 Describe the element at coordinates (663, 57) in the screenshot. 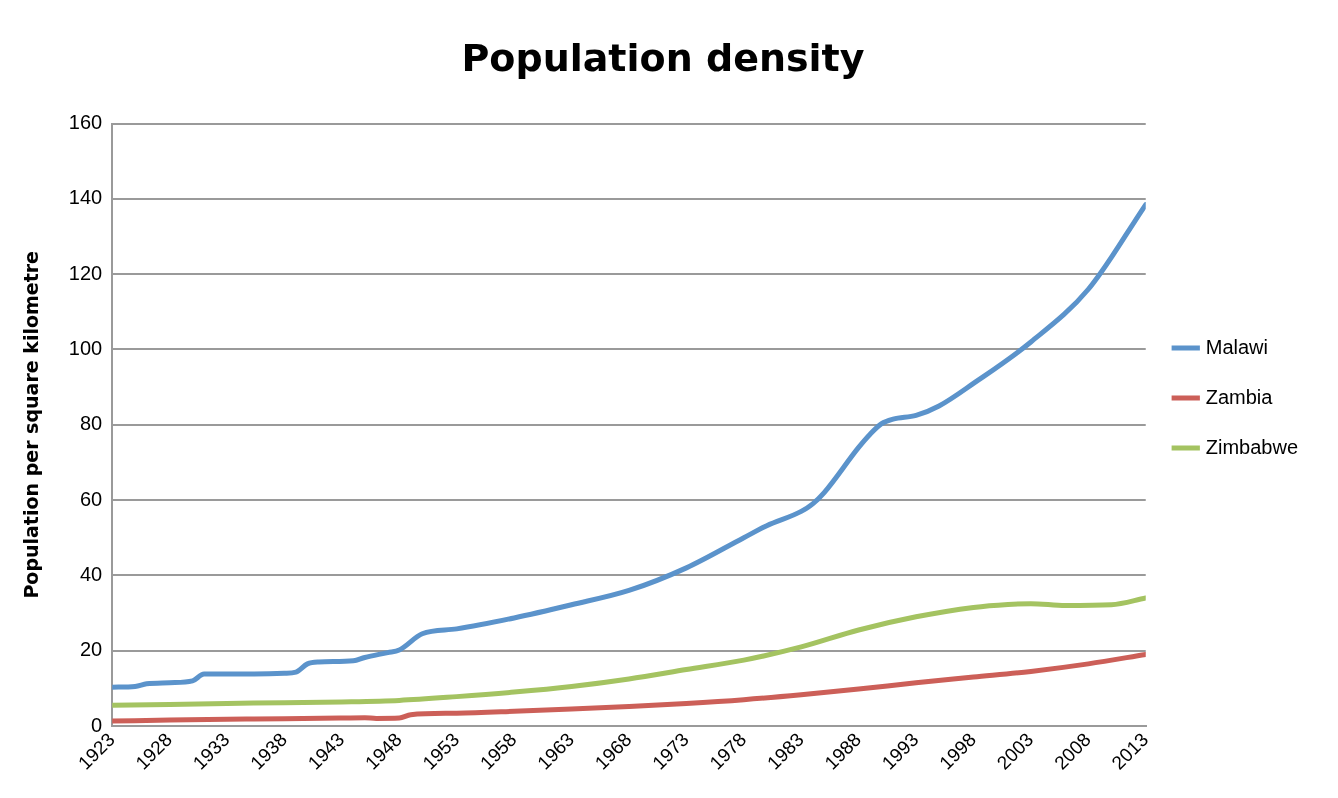

I see `chart-title: Population density` at that location.